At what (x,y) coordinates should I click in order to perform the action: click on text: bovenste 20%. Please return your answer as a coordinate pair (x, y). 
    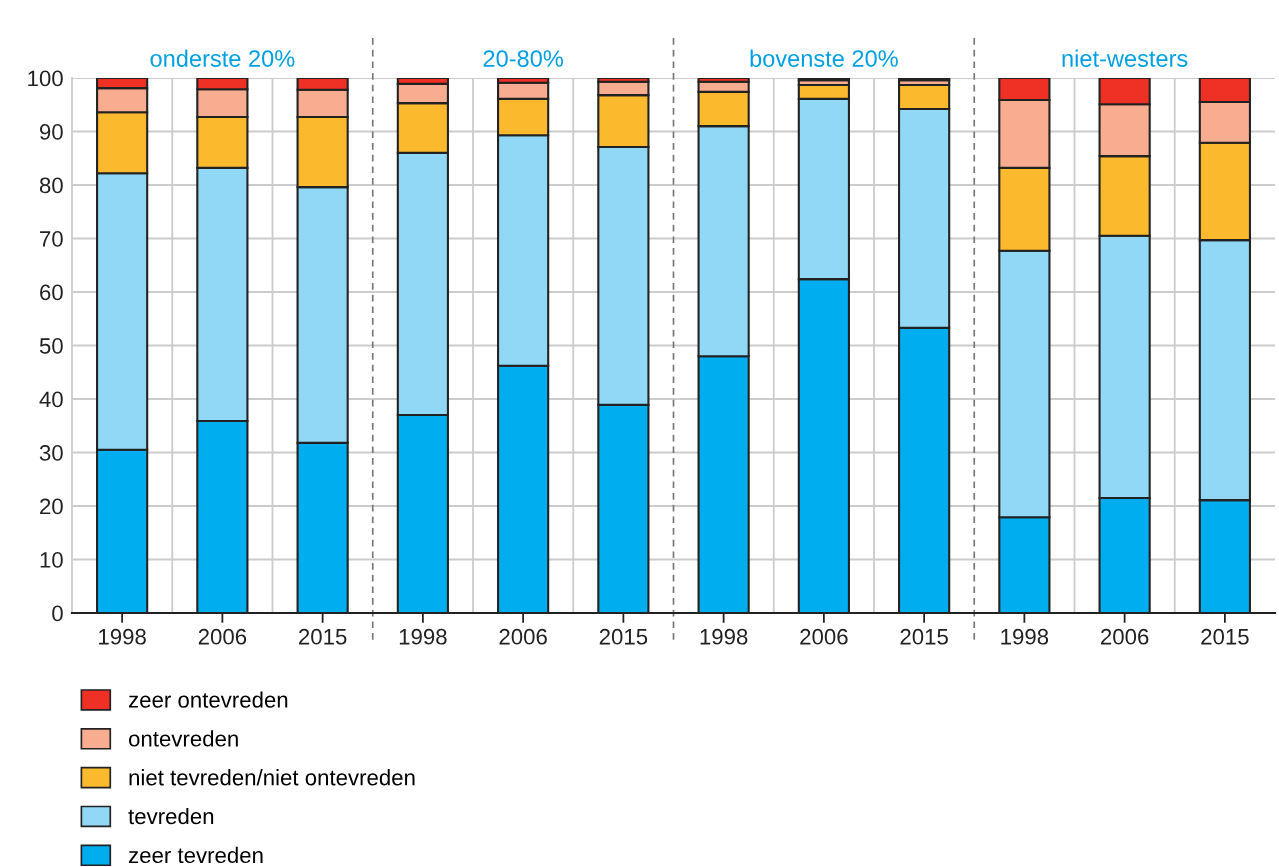
    Looking at the image, I should click on (824, 58).